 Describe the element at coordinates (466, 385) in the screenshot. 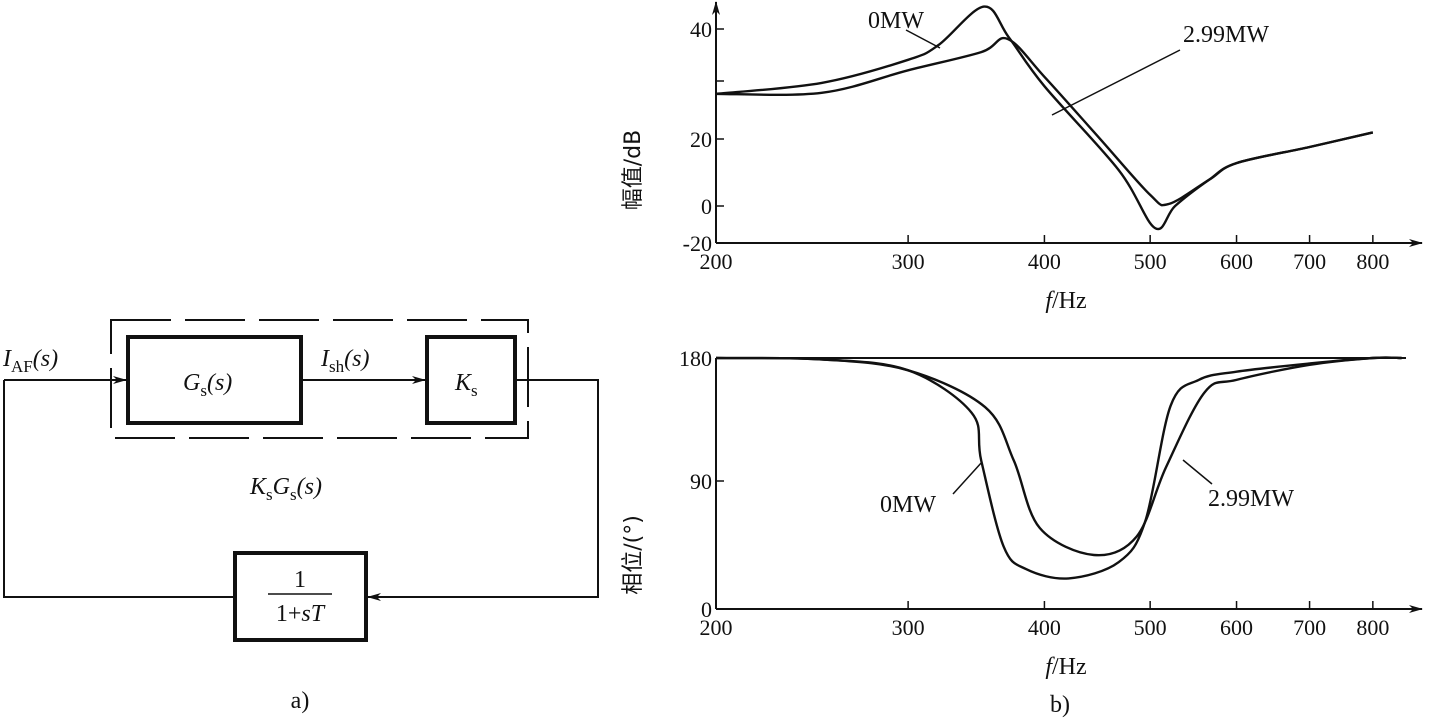

I see `ks-label: Ks` at that location.